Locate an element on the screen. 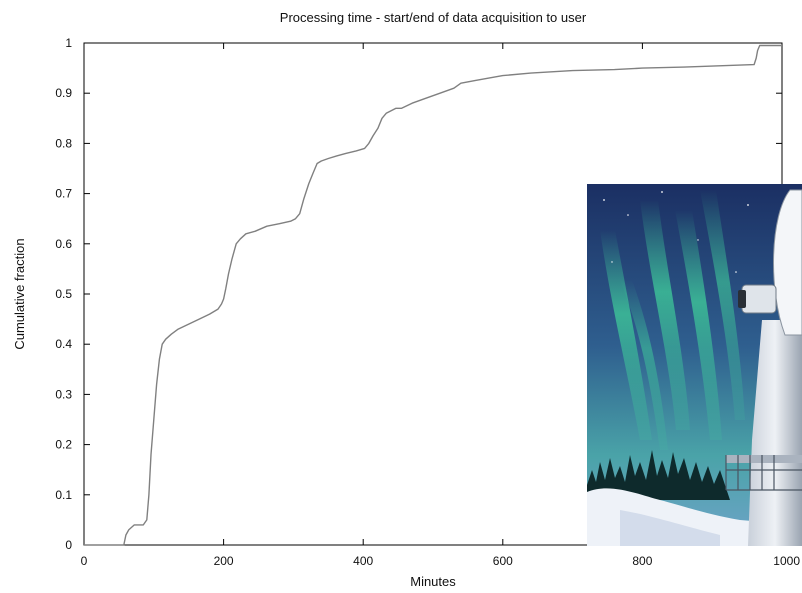  x-tick-label: 1000 is located at coordinates (786, 561).